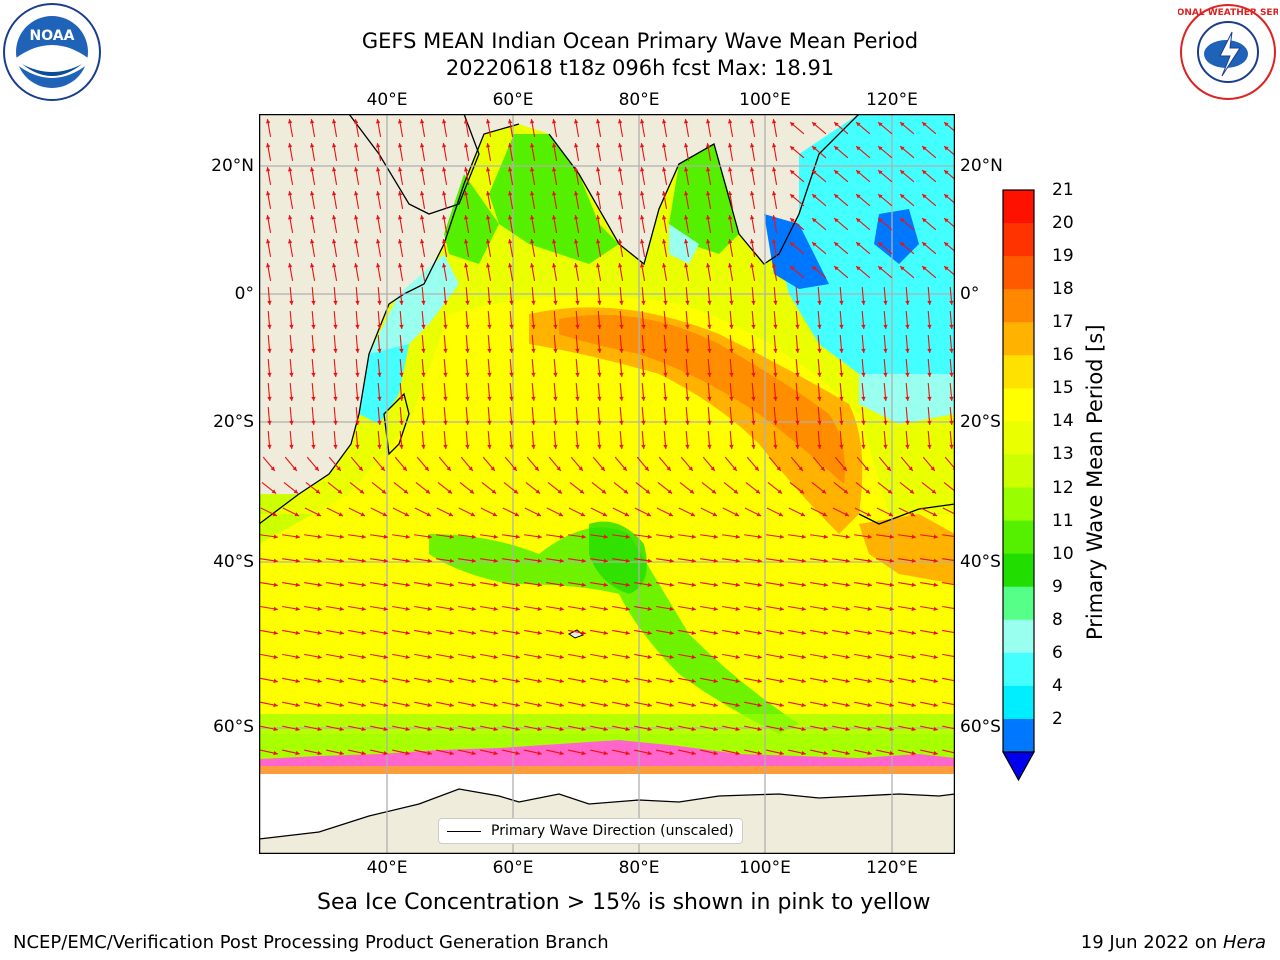 This screenshot has height=960, width=1280. What do you see at coordinates (1063, 289) in the screenshot?
I see `colorbar-tick-label: 18` at bounding box center [1063, 289].